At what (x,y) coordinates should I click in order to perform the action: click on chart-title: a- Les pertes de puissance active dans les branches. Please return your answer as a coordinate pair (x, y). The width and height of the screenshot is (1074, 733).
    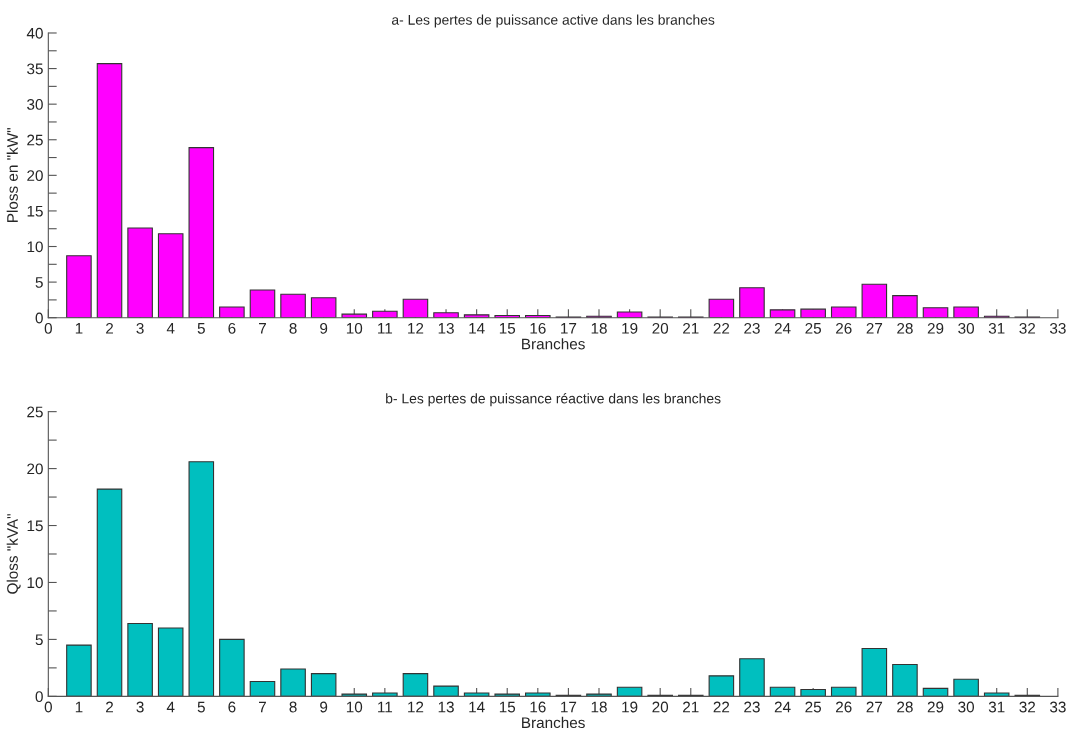
    Looking at the image, I should click on (553, 21).